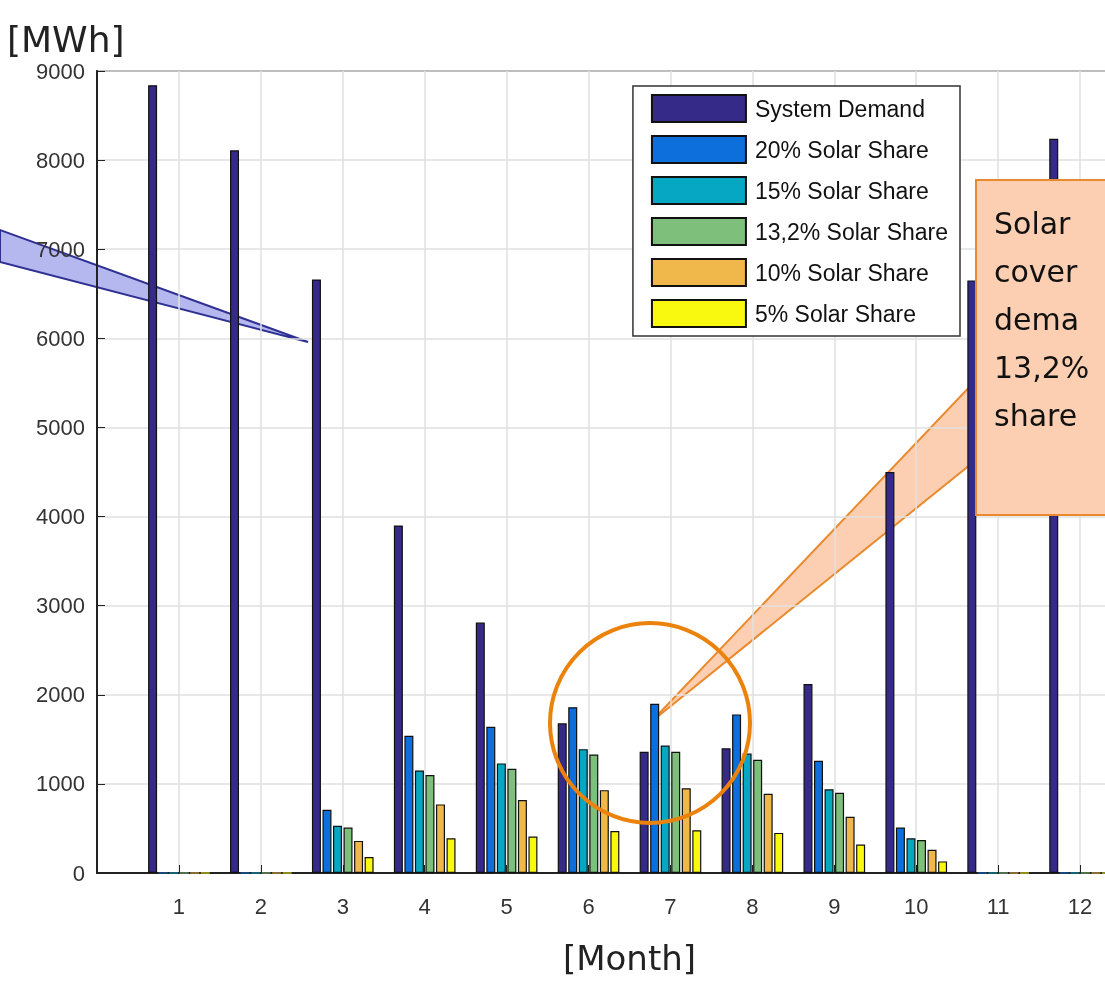  Describe the element at coordinates (998, 906) in the screenshot. I see `x-tick-label: 11` at that location.